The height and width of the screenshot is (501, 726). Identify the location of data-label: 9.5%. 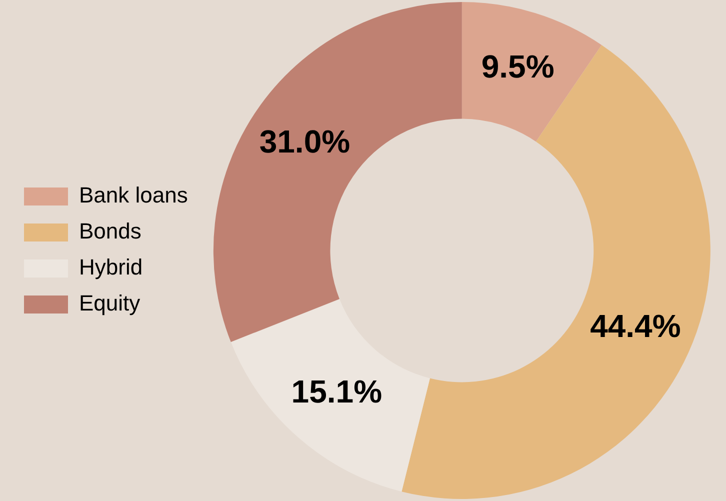
(517, 66).